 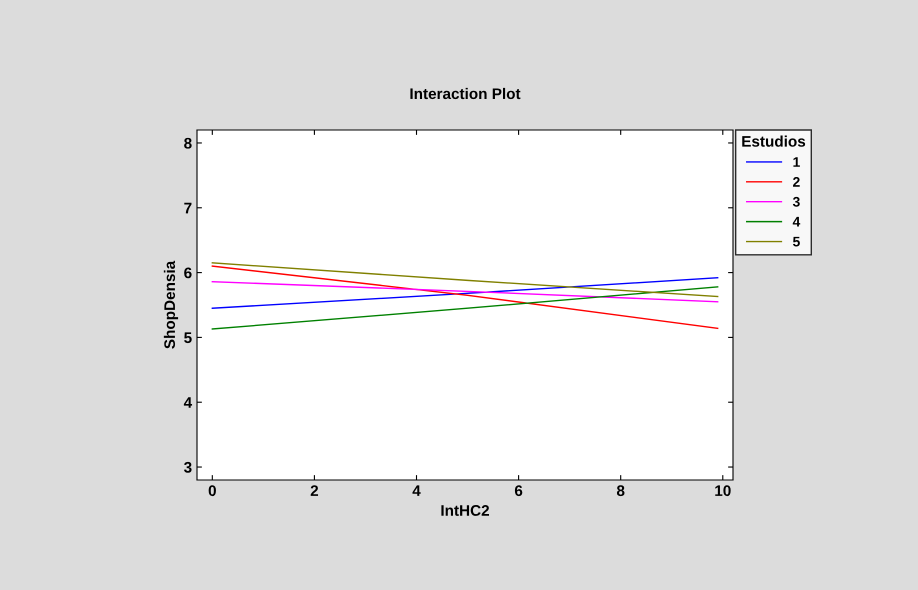 What do you see at coordinates (774, 141) in the screenshot?
I see `legend-title: Estudios` at bounding box center [774, 141].